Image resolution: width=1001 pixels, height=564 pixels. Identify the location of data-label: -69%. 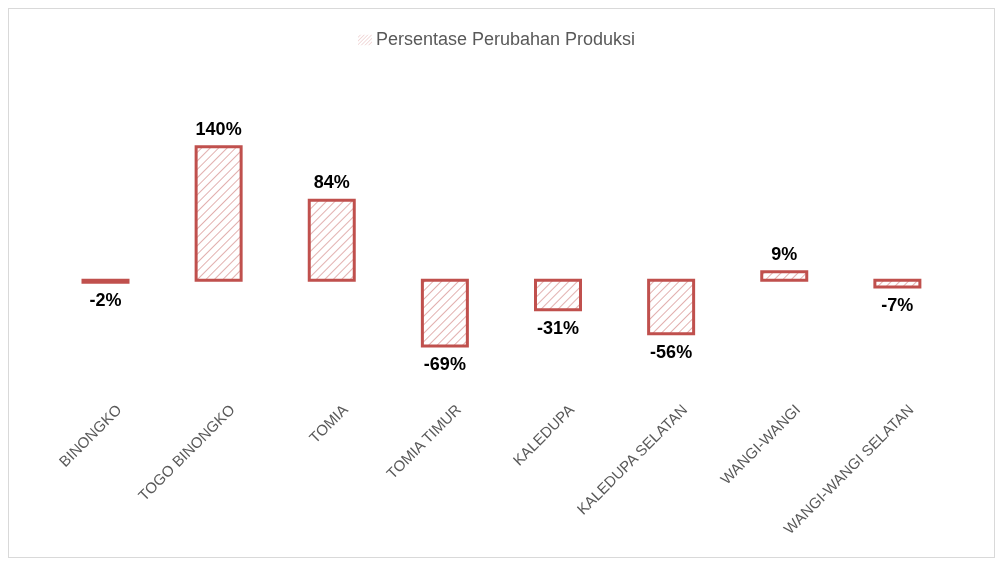
(444, 364).